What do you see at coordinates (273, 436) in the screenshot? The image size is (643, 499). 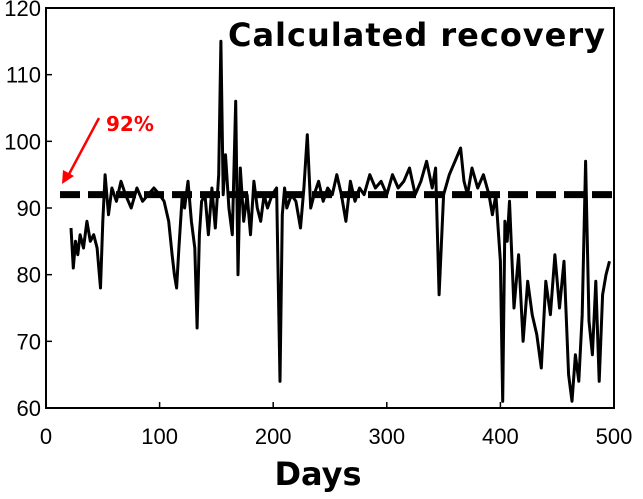 I see `x-tick-label: 200` at bounding box center [273, 436].